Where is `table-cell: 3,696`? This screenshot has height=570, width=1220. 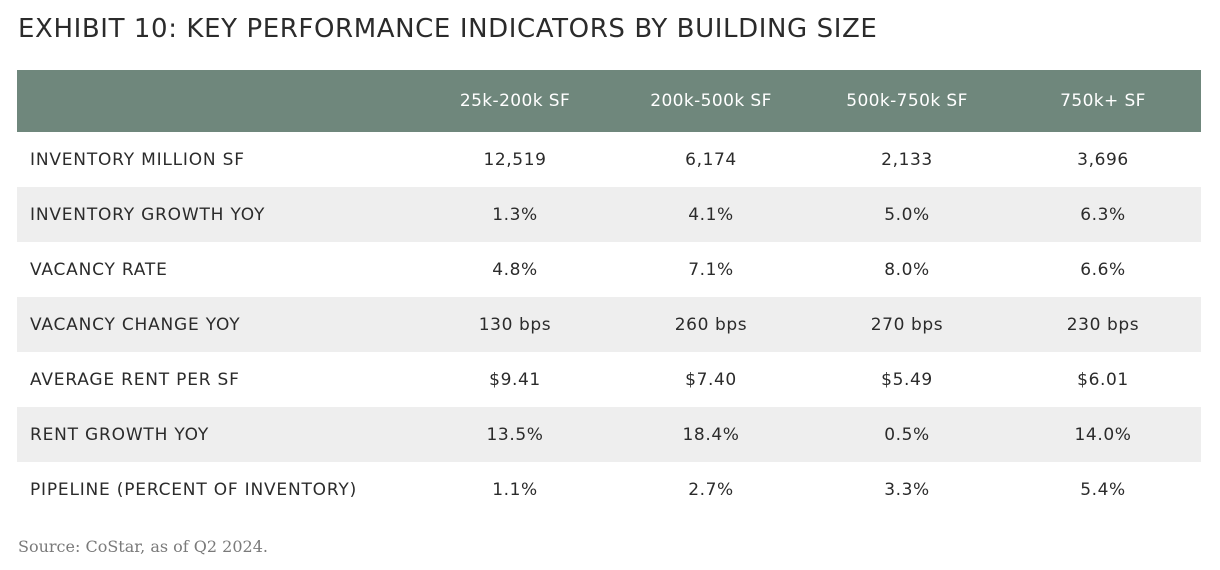 table-cell: 3,696 is located at coordinates (1103, 159).